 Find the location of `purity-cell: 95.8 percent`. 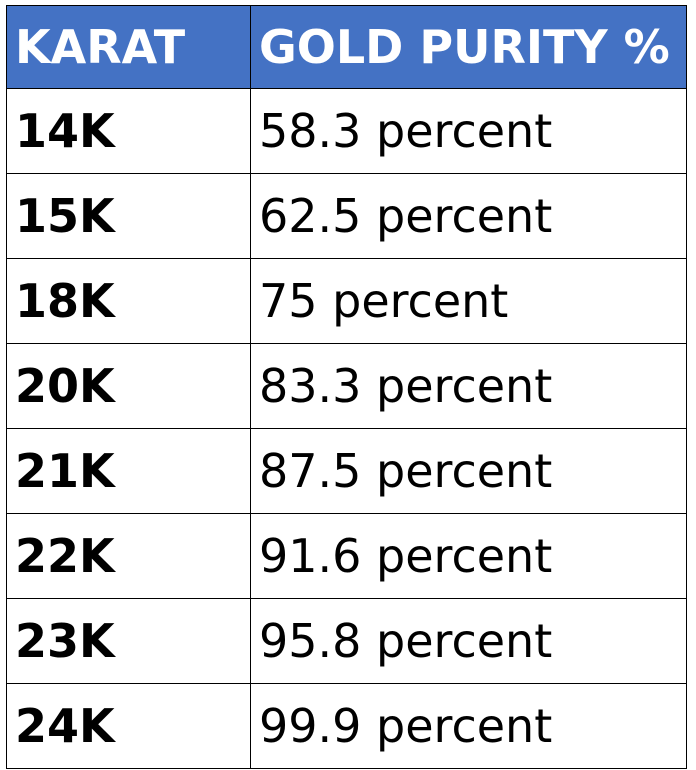

purity-cell: 95.8 percent is located at coordinates (468, 641).